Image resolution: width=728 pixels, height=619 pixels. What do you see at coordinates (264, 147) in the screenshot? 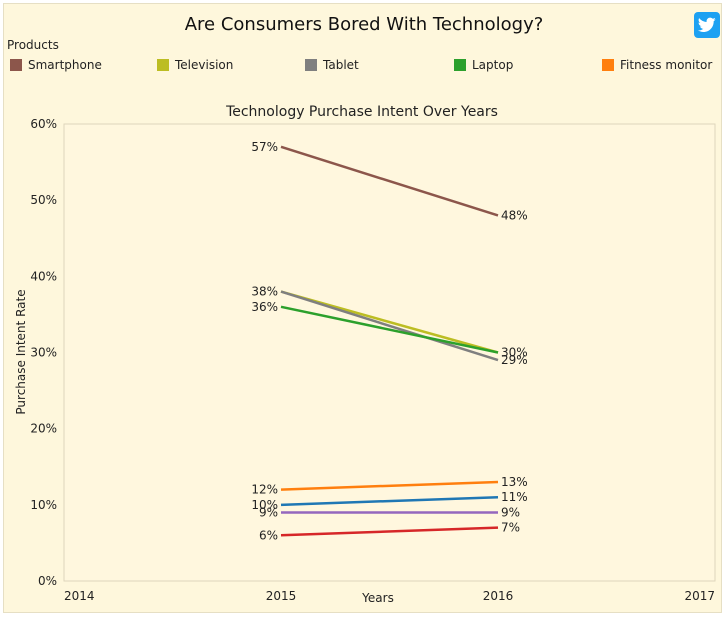
I see `data-label: 57%` at bounding box center [264, 147].